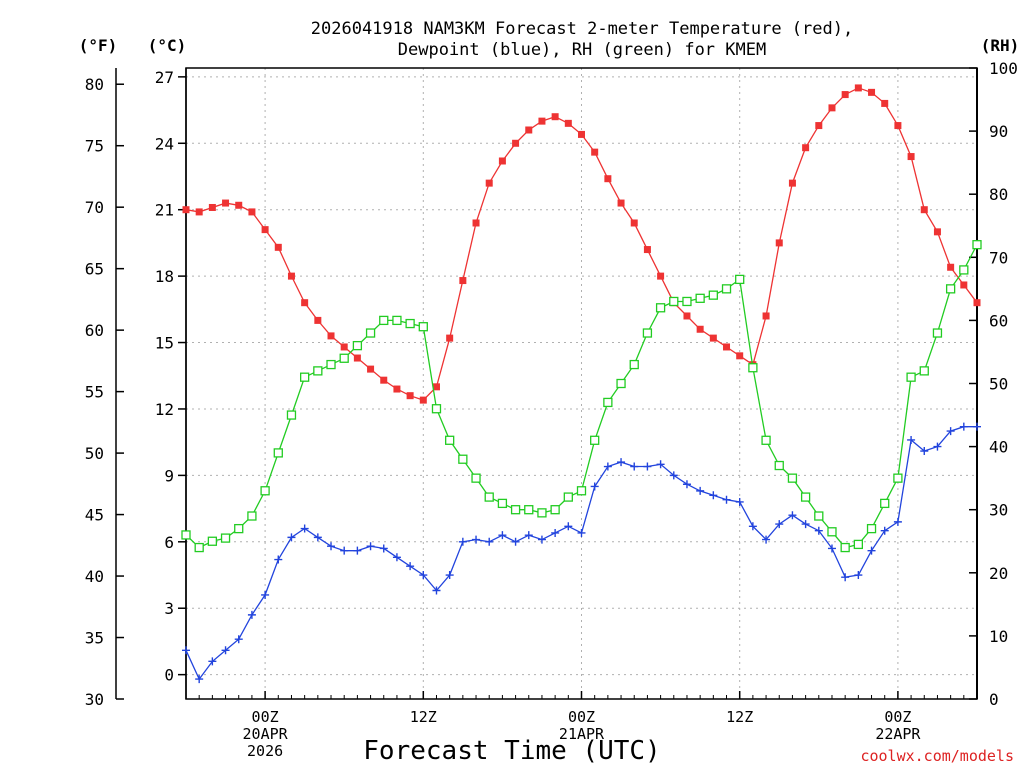  Describe the element at coordinates (169, 608) in the screenshot. I see `celsius-tick-label: 3` at that location.